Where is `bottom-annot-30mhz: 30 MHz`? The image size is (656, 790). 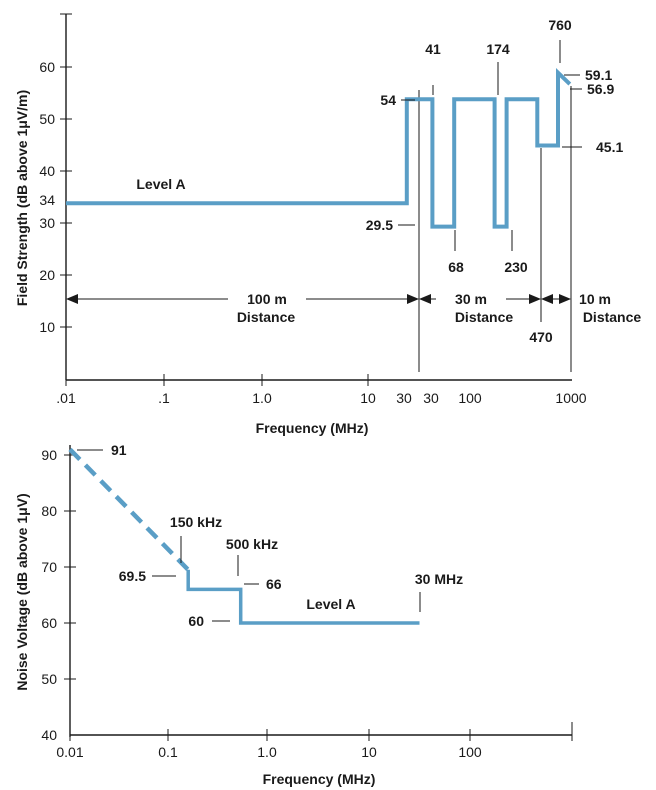 bottom-annot-30mhz: 30 MHz is located at coordinates (439, 579).